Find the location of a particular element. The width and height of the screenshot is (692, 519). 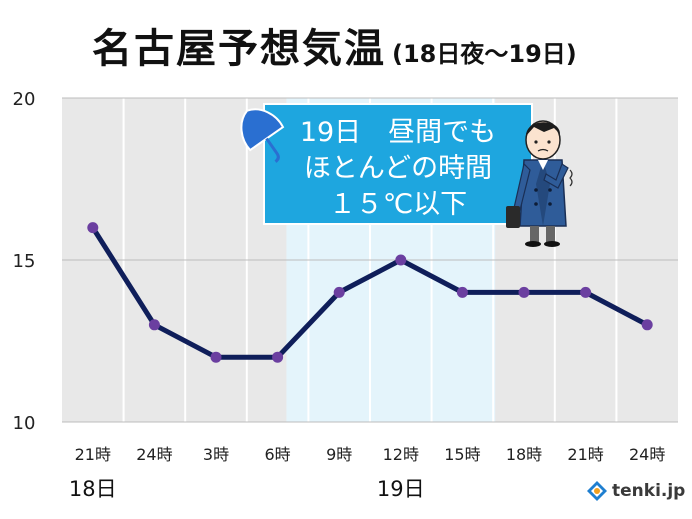

x-tick-label: 18時 is located at coordinates (524, 454).